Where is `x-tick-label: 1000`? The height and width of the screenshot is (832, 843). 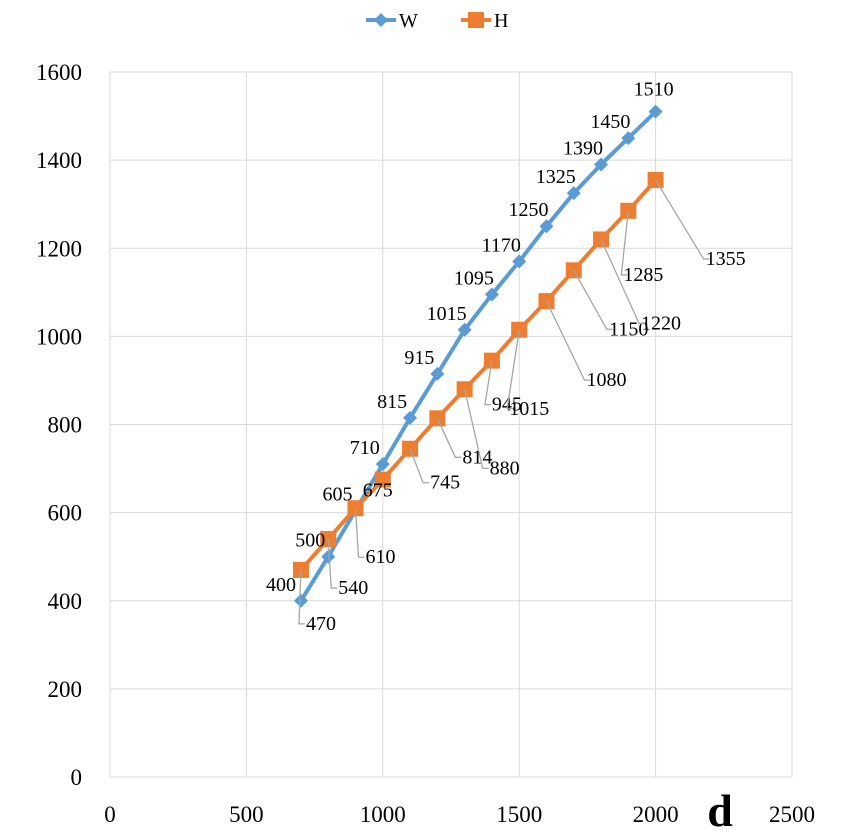 x-tick-label: 1000 is located at coordinates (383, 814).